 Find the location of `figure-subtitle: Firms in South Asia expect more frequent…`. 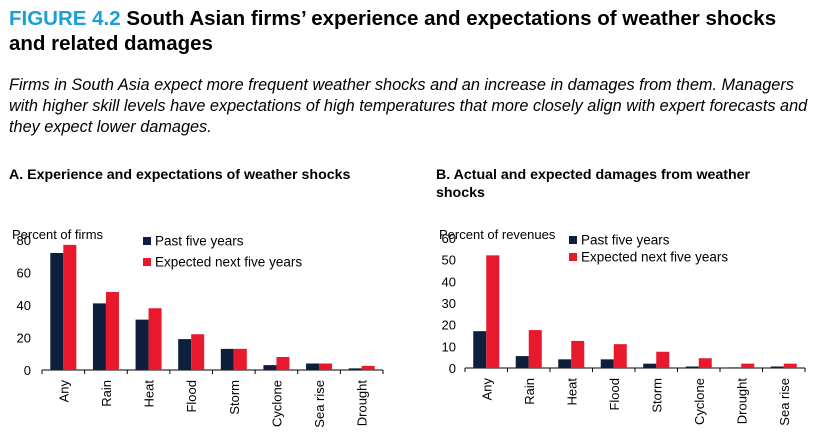

figure-subtitle: Firms in South Asia expect more frequent… is located at coordinates (408, 106).